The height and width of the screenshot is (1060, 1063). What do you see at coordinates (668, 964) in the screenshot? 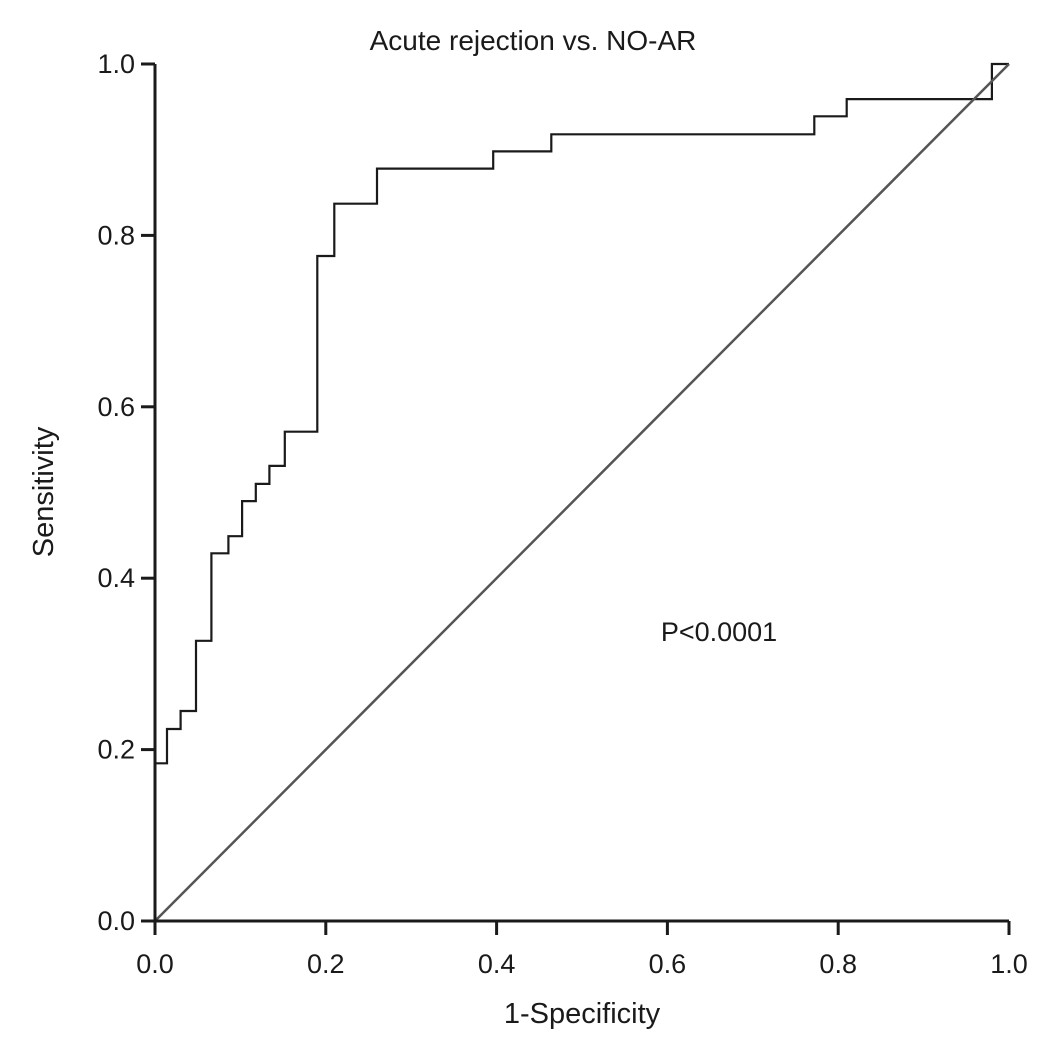
I see `x-tick-label: 0.6` at bounding box center [668, 964].